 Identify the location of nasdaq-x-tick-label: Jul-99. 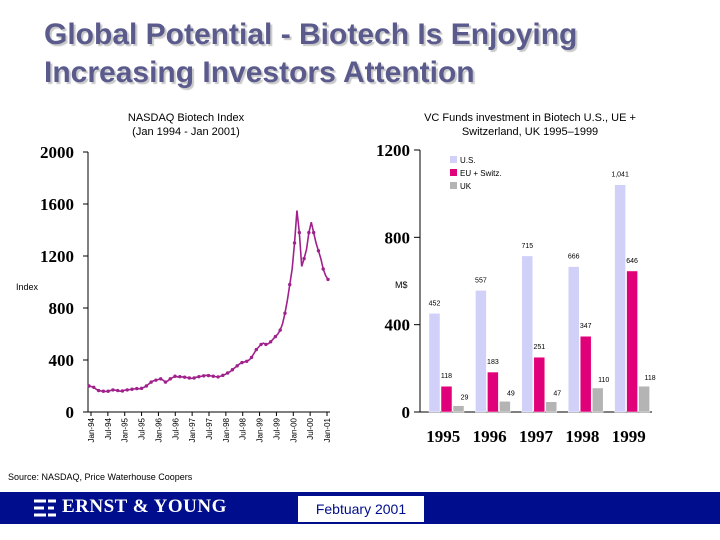
(276, 428).